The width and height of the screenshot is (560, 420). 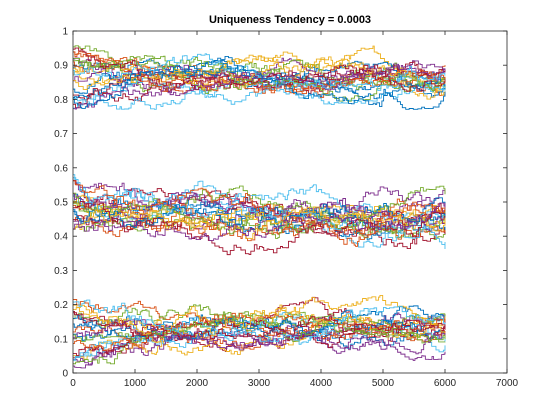 I want to click on y-tick-label-9: 0.9, so click(x=61, y=66).